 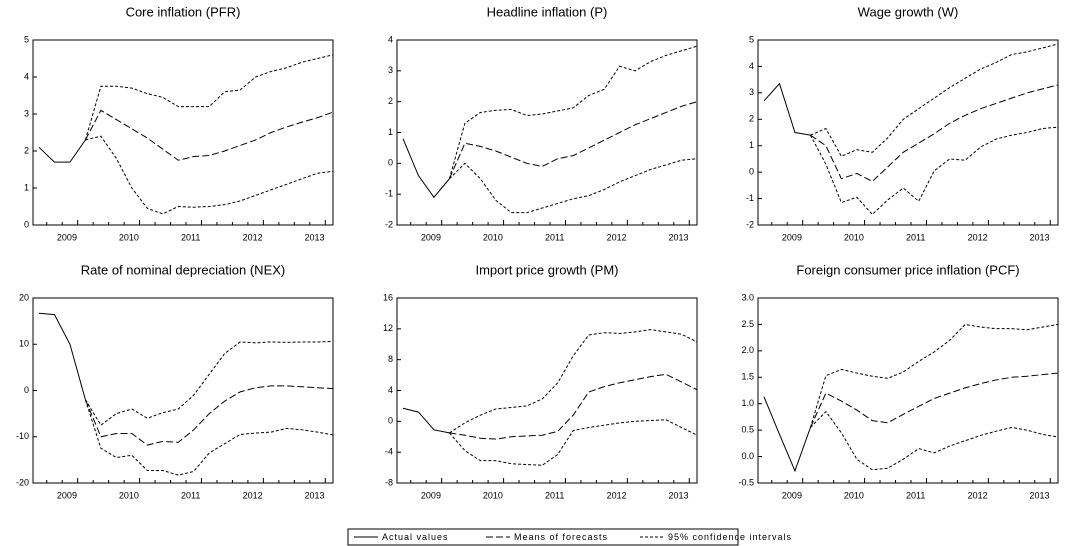 What do you see at coordinates (388, 297) in the screenshot?
I see `y-tick-label: 16` at bounding box center [388, 297].